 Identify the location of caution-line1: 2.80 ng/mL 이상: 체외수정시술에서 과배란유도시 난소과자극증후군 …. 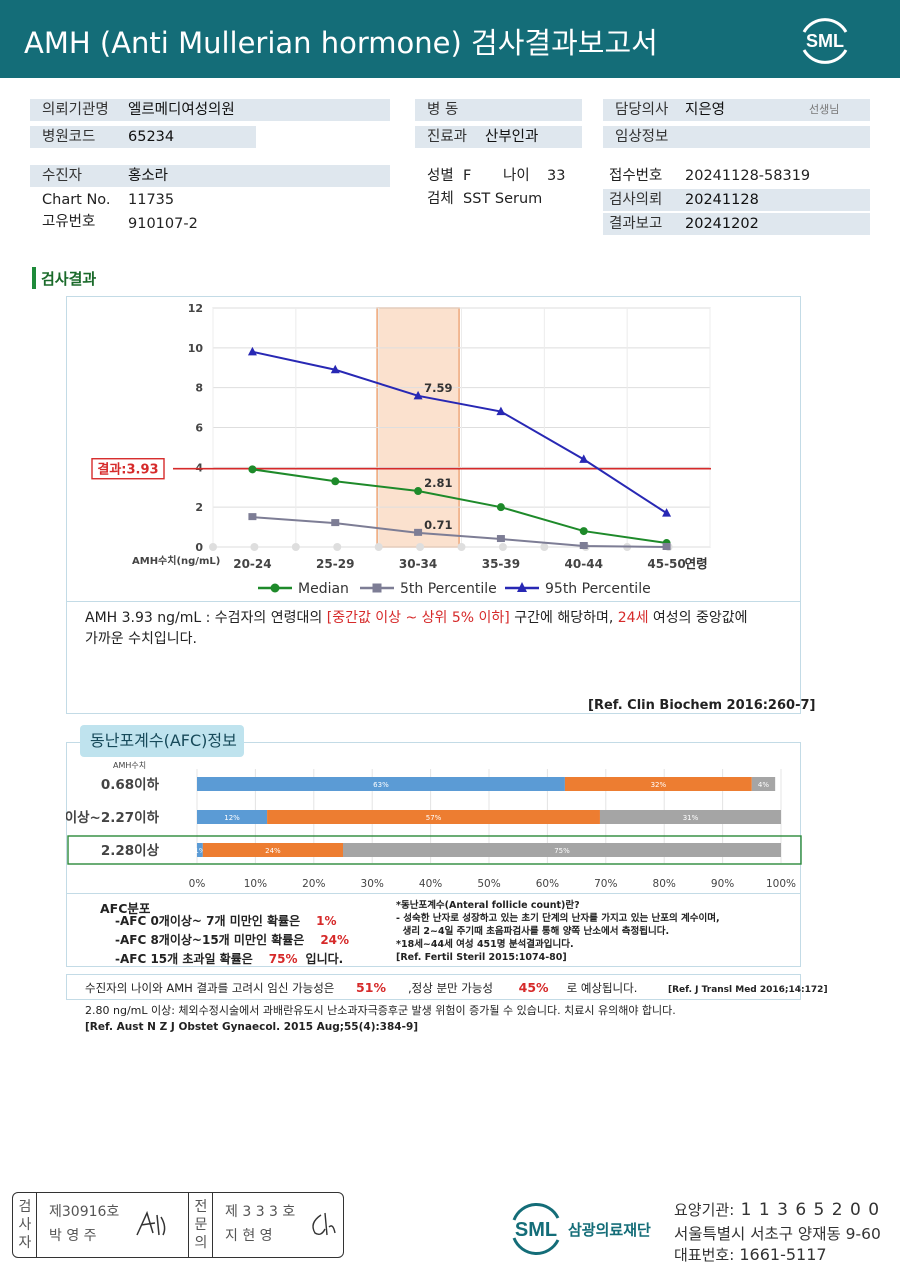
(380, 1010).